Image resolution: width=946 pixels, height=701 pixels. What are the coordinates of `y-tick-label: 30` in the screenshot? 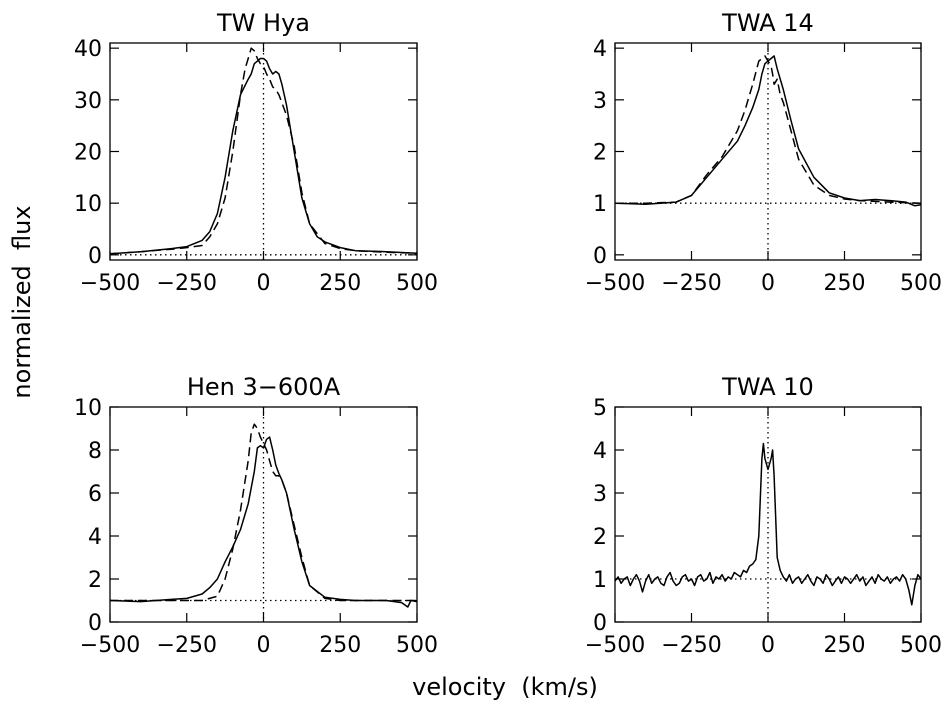 It's located at (88, 101).